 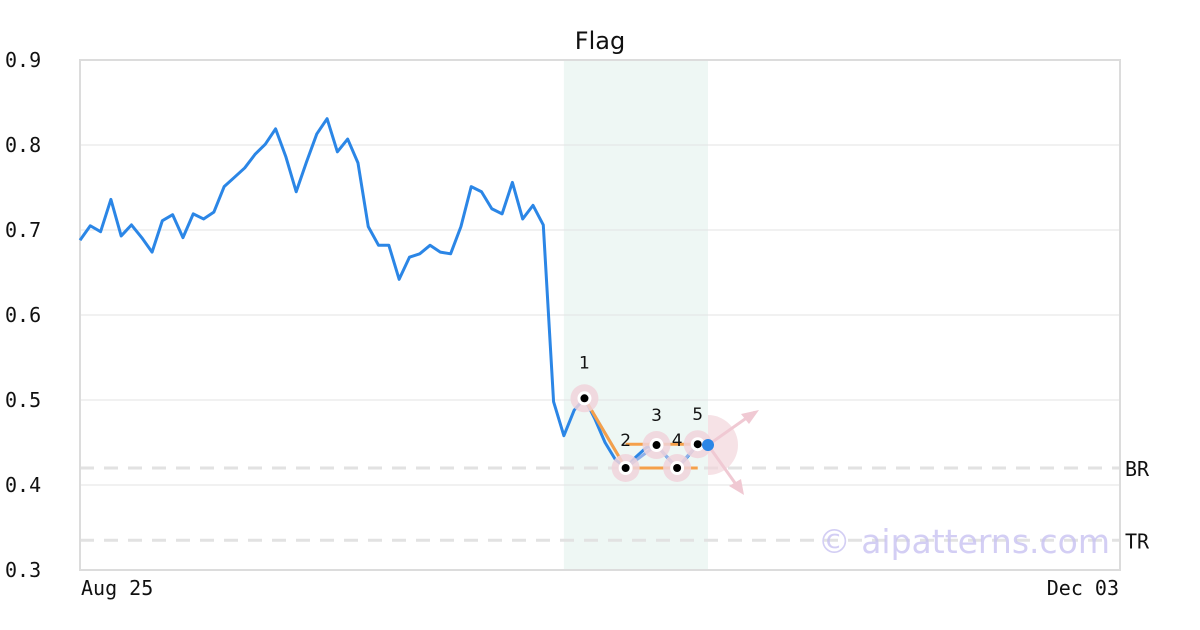 What do you see at coordinates (724, 467) in the screenshot?
I see `arrow-down-icon` at bounding box center [724, 467].